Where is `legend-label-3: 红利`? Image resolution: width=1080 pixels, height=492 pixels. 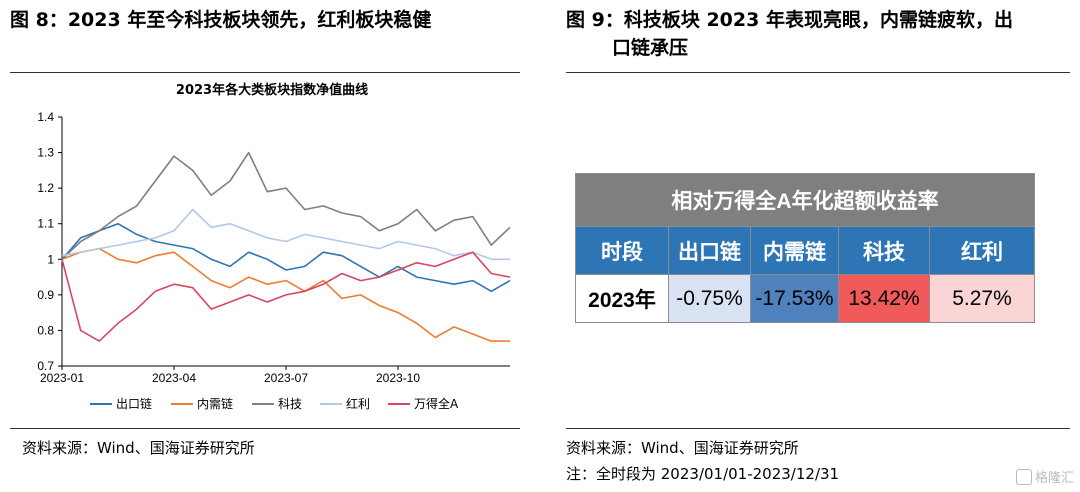
legend-label-3: 红利 is located at coordinates (358, 403).